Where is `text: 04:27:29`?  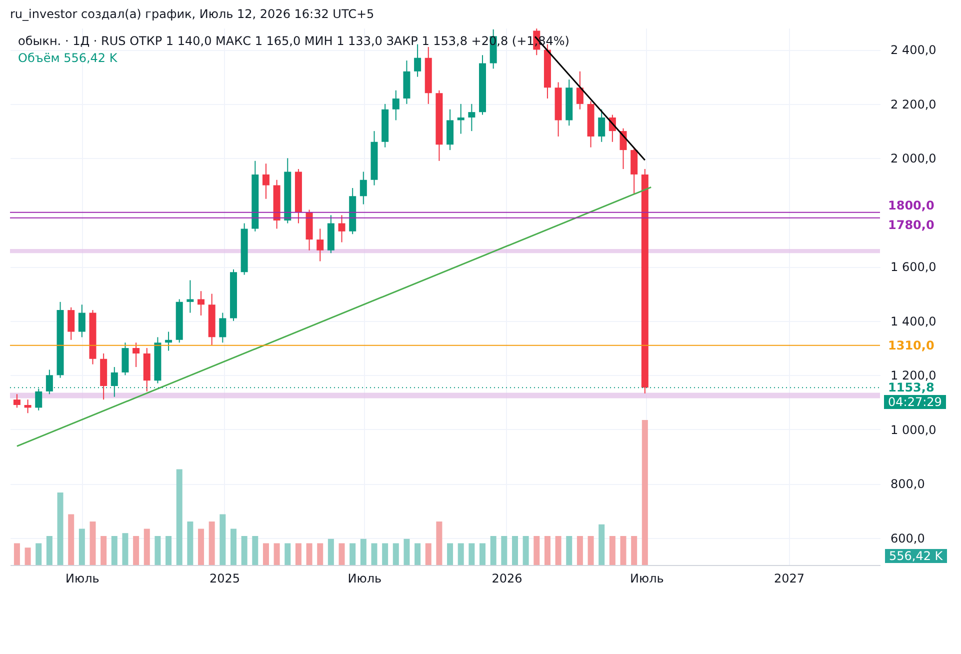
text: 04:27:29 is located at coordinates (915, 402).